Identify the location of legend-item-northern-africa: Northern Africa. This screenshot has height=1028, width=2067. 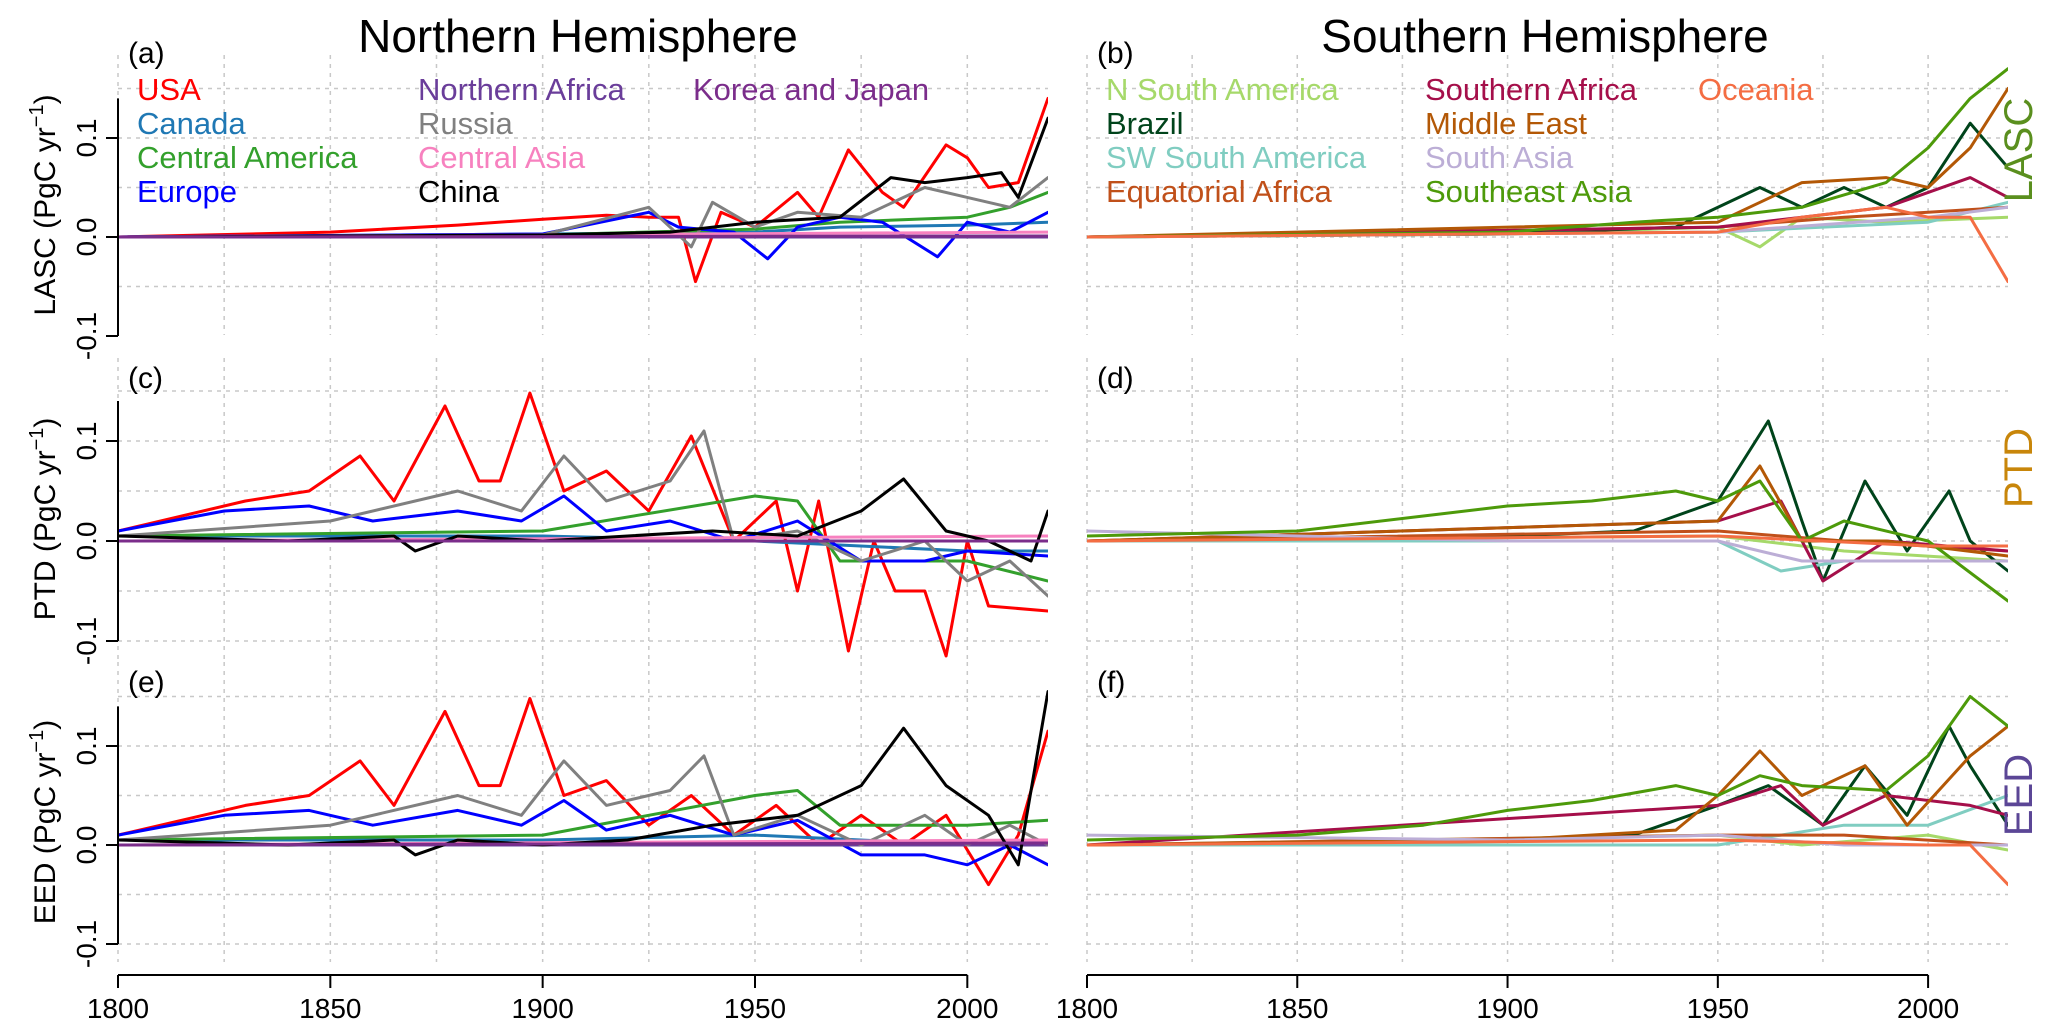
(522, 89).